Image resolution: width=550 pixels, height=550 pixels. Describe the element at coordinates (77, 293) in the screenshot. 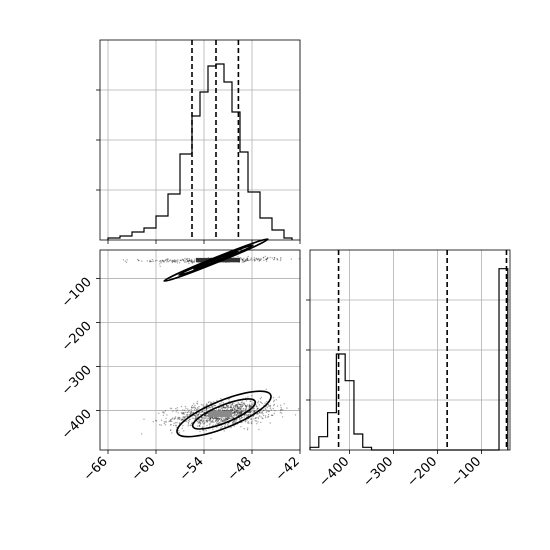

I see `y-tick-label: −100` at that location.